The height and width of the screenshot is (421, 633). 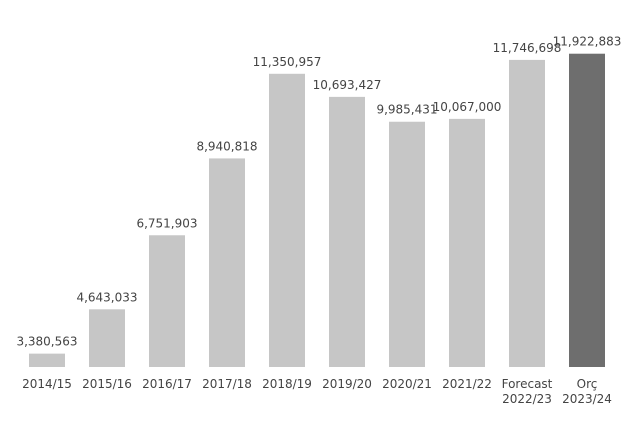 What do you see at coordinates (46, 342) in the screenshot?
I see `value-label: 3,380,563` at bounding box center [46, 342].